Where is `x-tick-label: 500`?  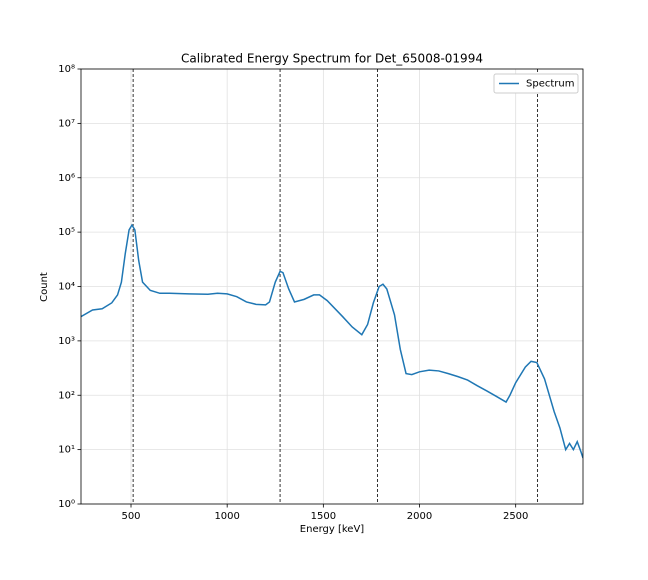
x-tick-label: 500 is located at coordinates (130, 516).